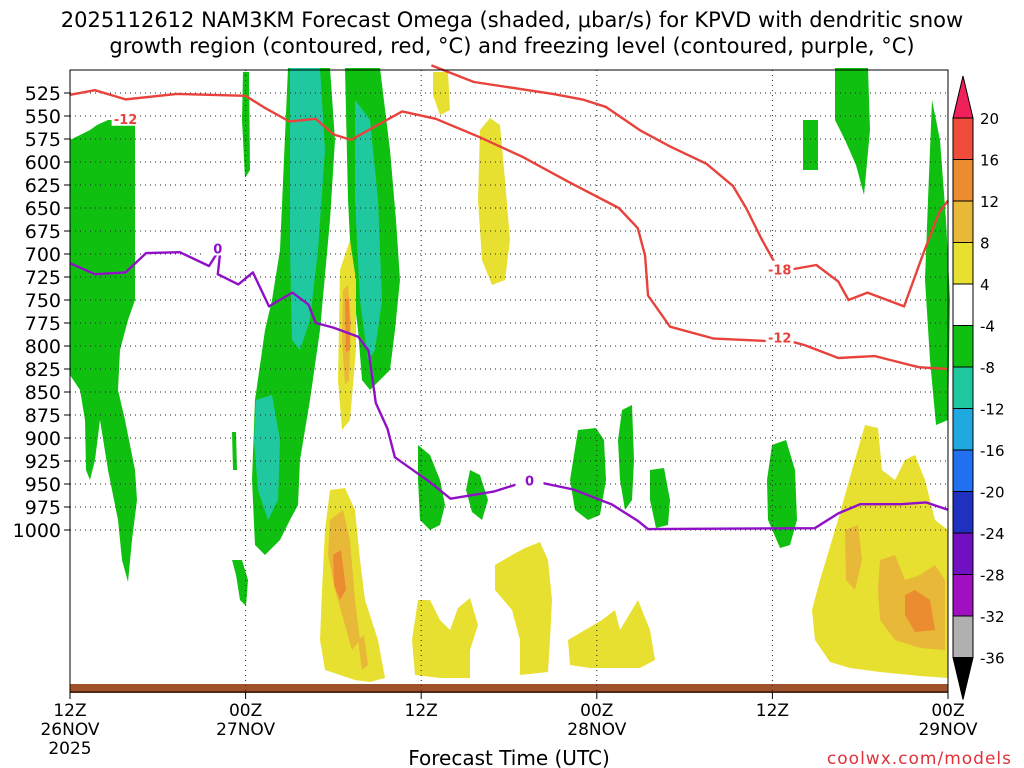 The image size is (1024, 768). Describe the element at coordinates (978, 387) in the screenshot. I see `colorbar: 20 16 12 8 4 -4 -8 -12 -16 -20 -24 -28 -32 -36` at that location.